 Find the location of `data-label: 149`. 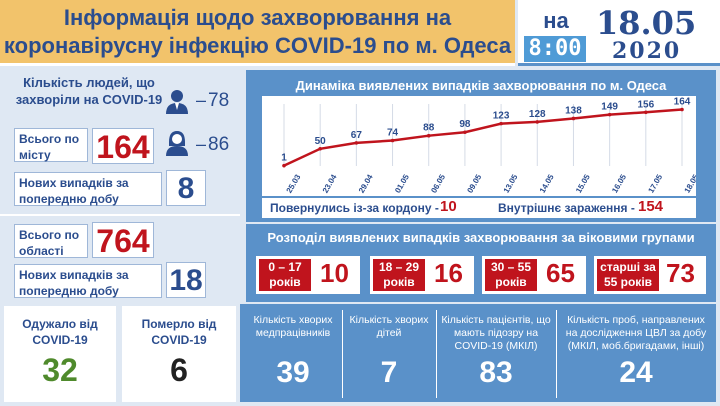

data-label: 149 is located at coordinates (609, 107).